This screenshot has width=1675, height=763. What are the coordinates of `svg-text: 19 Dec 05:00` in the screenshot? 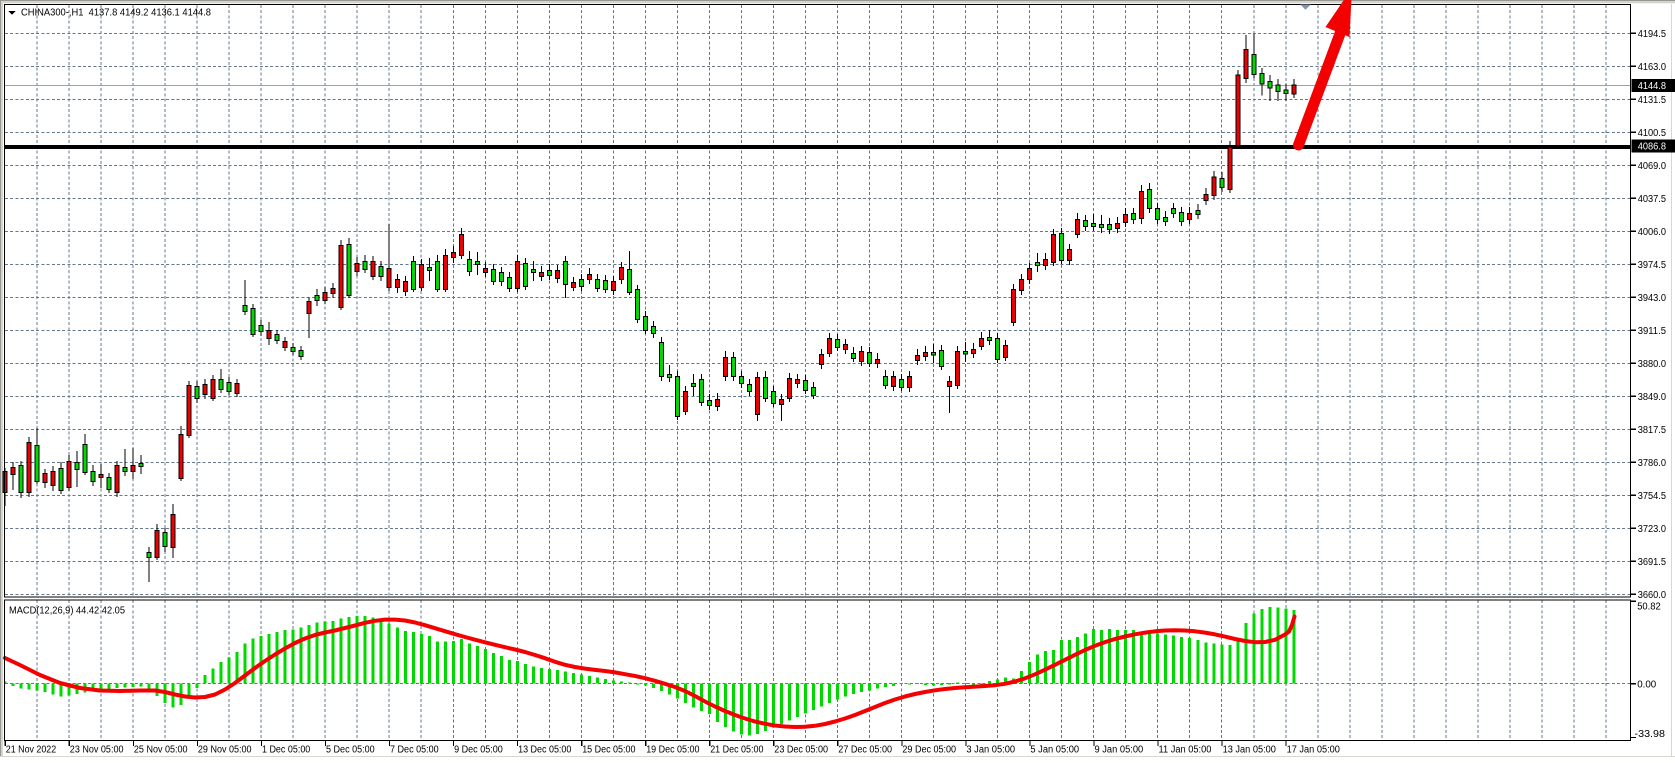 It's located at (673, 749).